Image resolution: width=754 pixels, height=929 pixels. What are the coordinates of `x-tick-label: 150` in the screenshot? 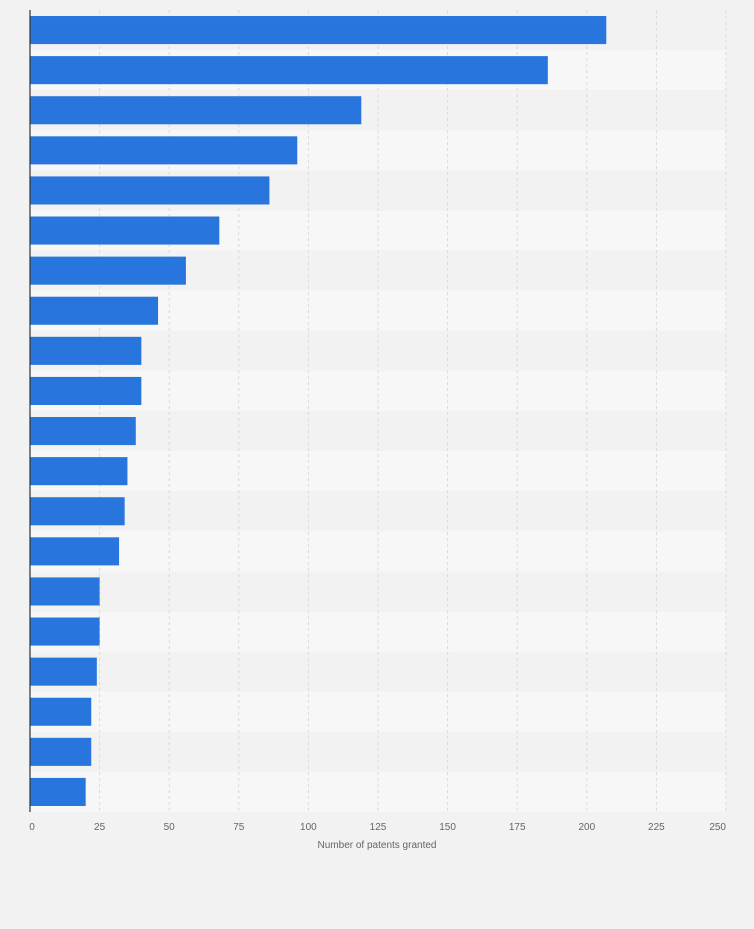 It's located at (447, 827).